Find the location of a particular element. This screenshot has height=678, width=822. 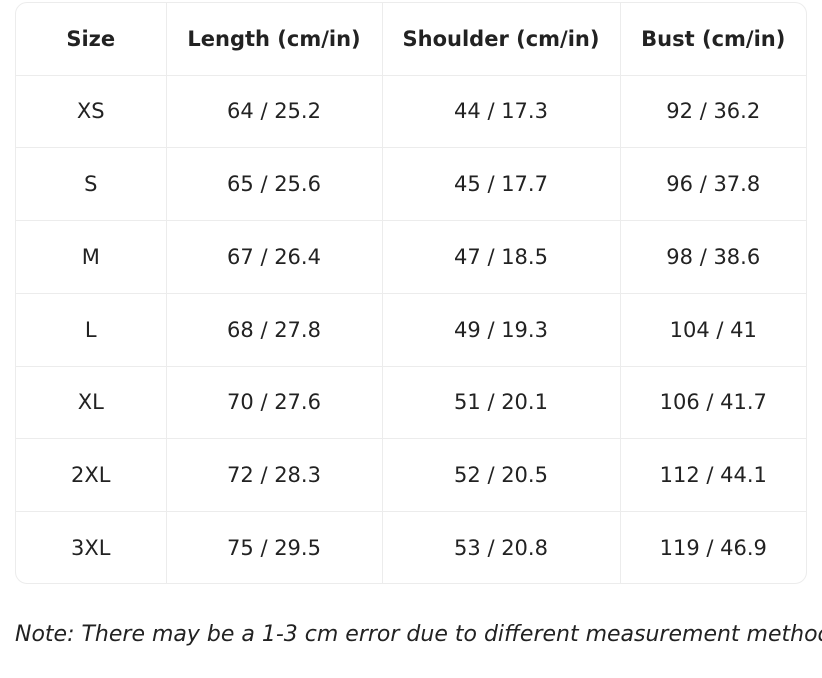

table-cell: 75 / 29.5 is located at coordinates (274, 547).